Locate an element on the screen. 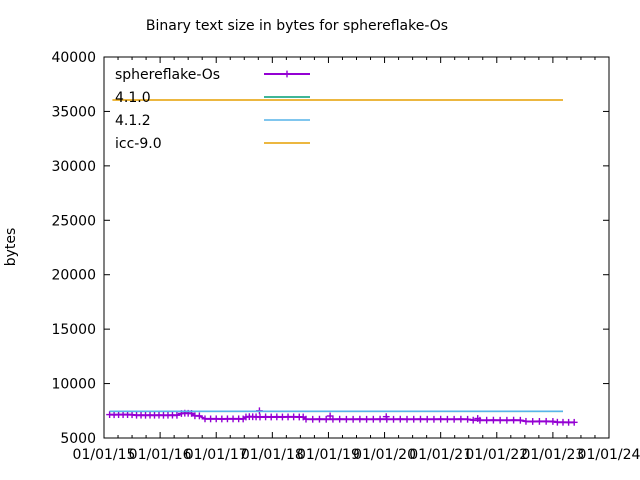 Image resolution: width=640 pixels, height=480 pixels. y-tick-label: 30000 is located at coordinates (73, 167).